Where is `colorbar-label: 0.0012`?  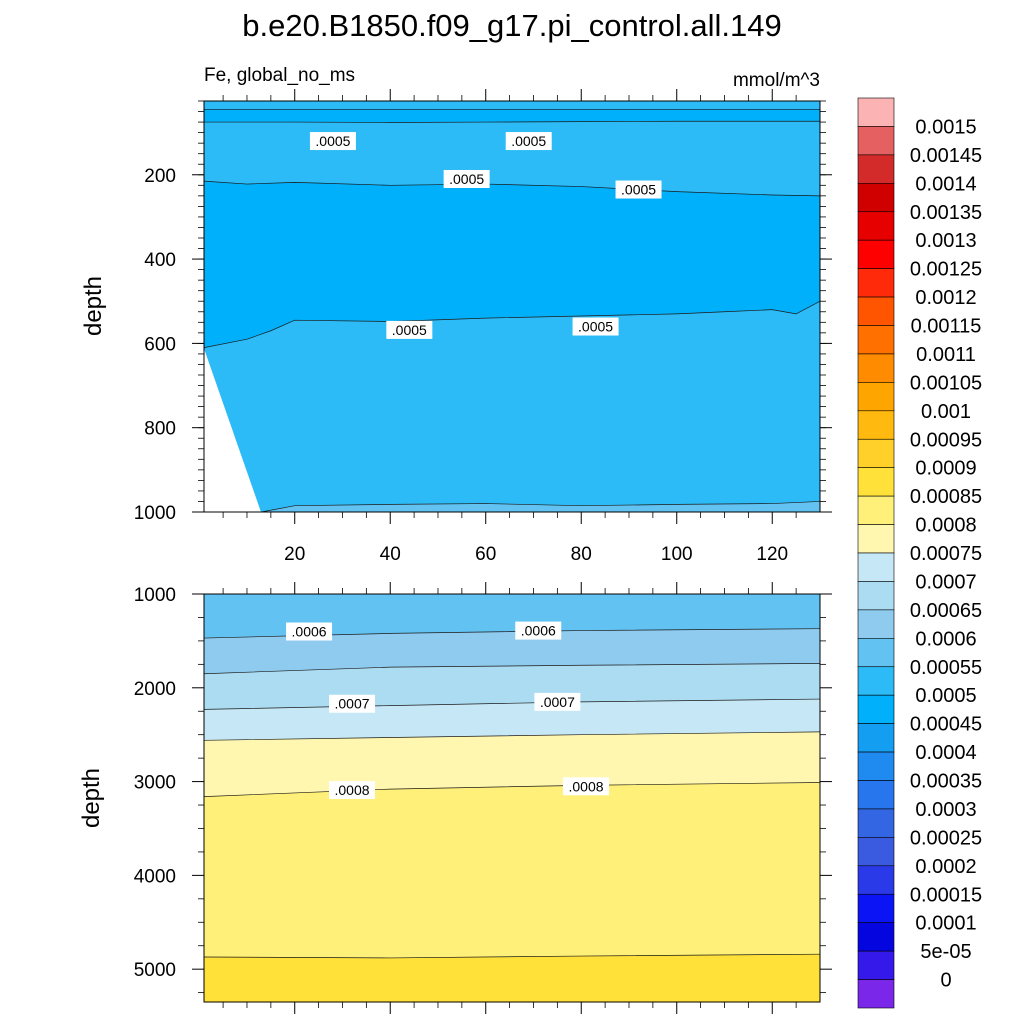
colorbar-label: 0.0012 is located at coordinates (945, 298).